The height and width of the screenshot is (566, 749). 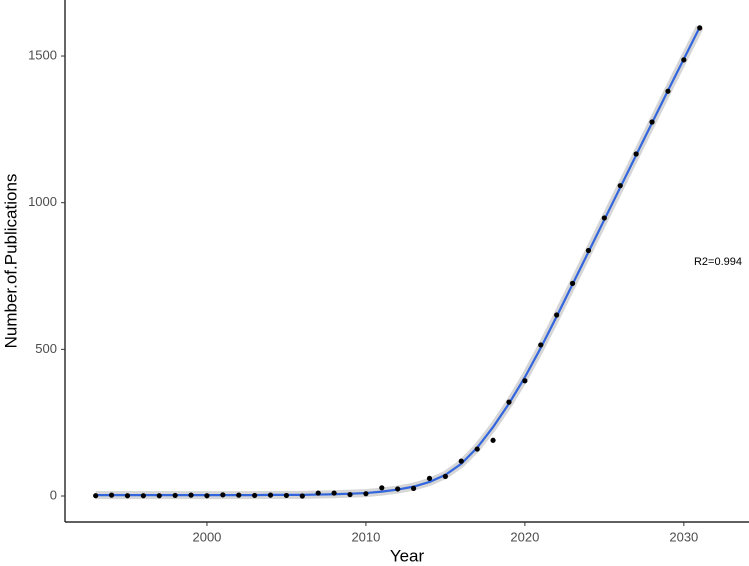 What do you see at coordinates (46, 348) in the screenshot?
I see `y-tick-label: 500` at bounding box center [46, 348].